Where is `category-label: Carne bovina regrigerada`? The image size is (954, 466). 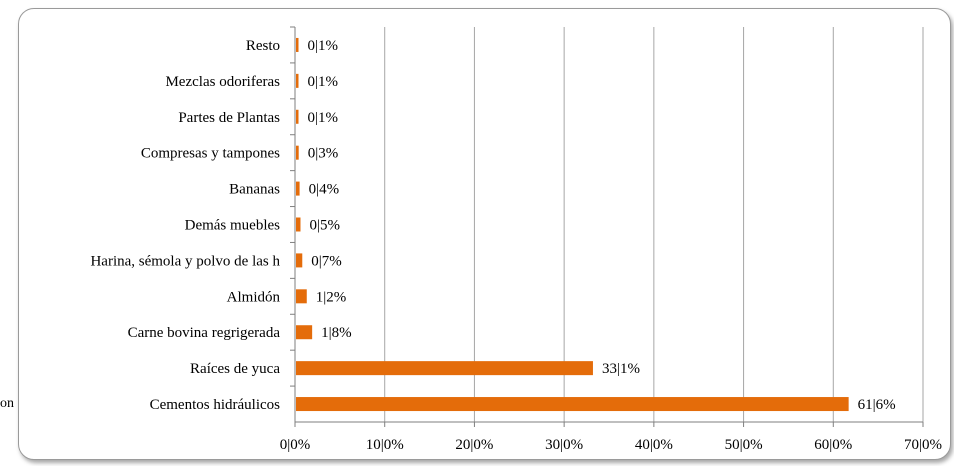 category-label: Carne bovina regrigerada is located at coordinates (204, 333).